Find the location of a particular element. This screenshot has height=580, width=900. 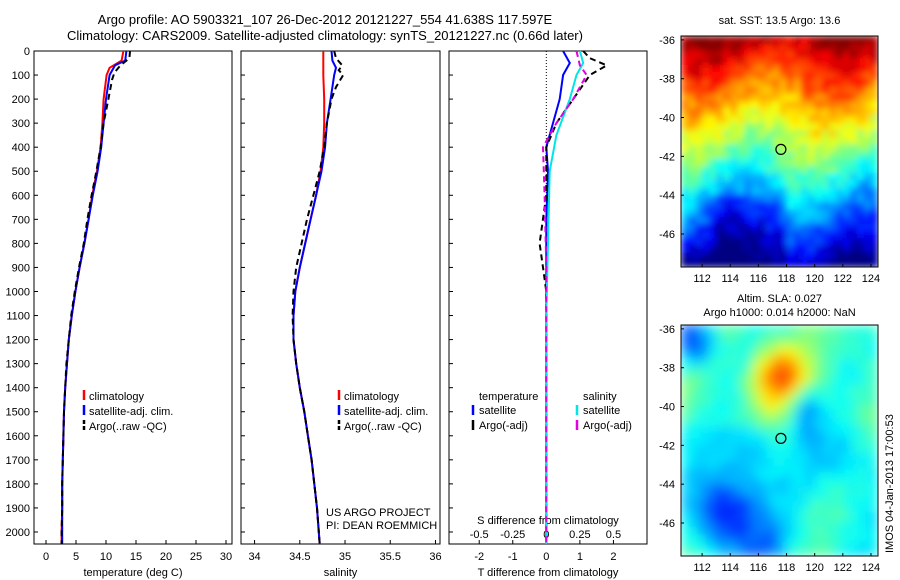

y-tick-label: 500 is located at coordinates (21, 172).